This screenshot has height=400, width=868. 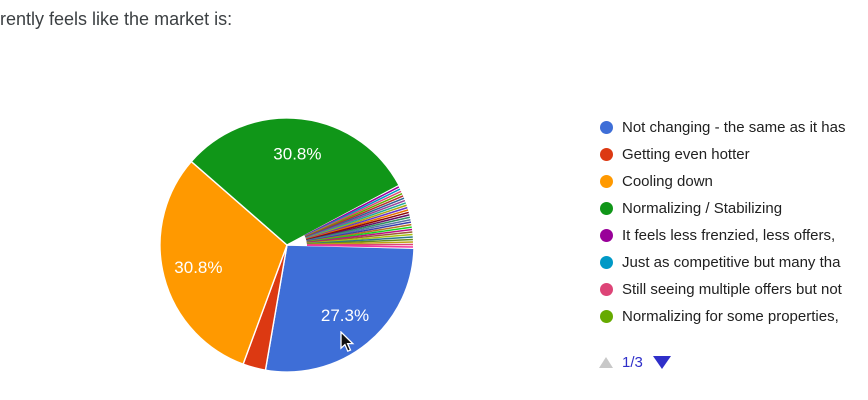 I want to click on slice-percent-label: 27.3%, so click(x=345, y=315).